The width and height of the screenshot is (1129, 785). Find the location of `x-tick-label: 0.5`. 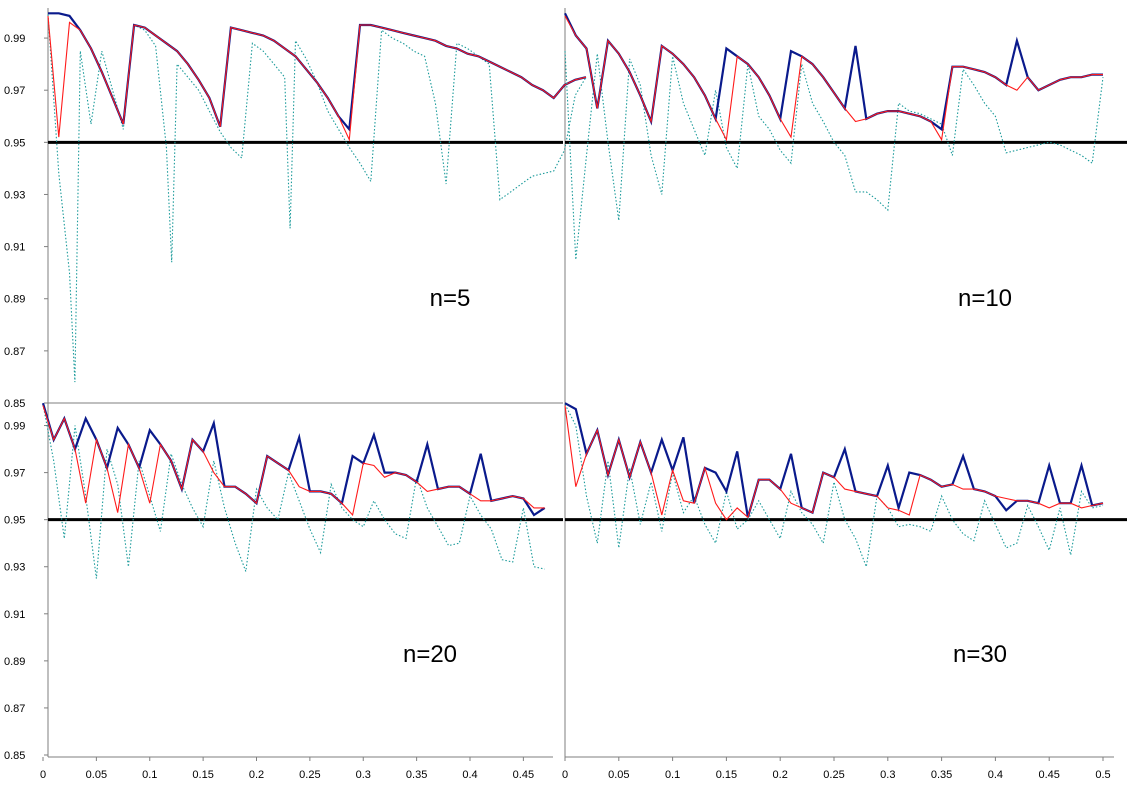

x-tick-label: 0.5 is located at coordinates (1102, 775).